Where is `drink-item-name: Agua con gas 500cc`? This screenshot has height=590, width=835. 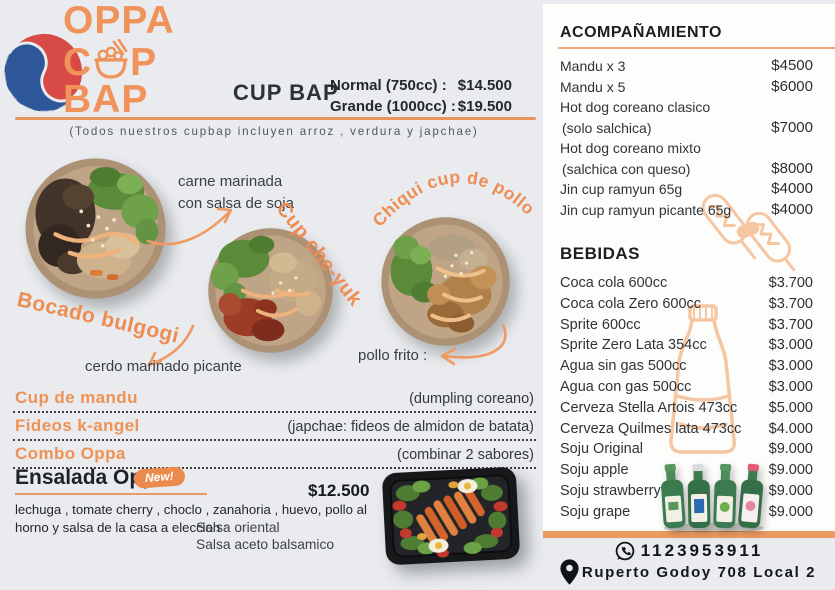 drink-item-name: Agua con gas 500cc is located at coordinates (626, 386).